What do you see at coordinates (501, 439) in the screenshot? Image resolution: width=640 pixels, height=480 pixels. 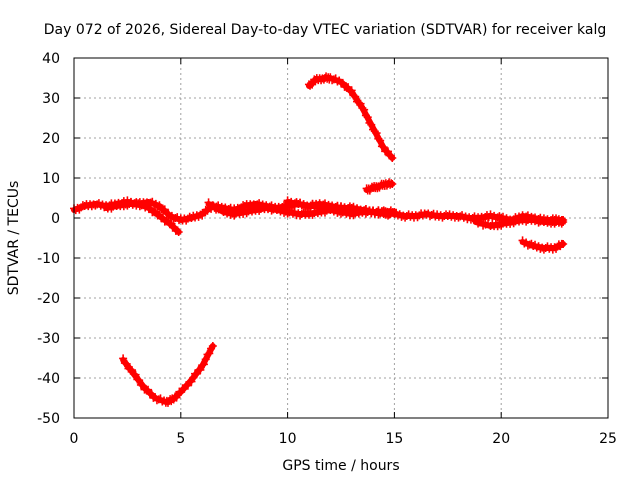 I see `x-tick-label: 20` at bounding box center [501, 439].